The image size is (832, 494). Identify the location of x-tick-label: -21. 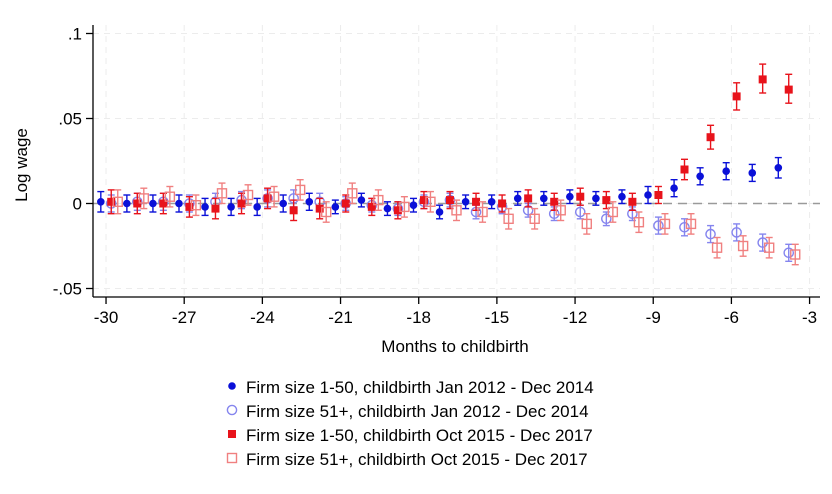
(340, 317).